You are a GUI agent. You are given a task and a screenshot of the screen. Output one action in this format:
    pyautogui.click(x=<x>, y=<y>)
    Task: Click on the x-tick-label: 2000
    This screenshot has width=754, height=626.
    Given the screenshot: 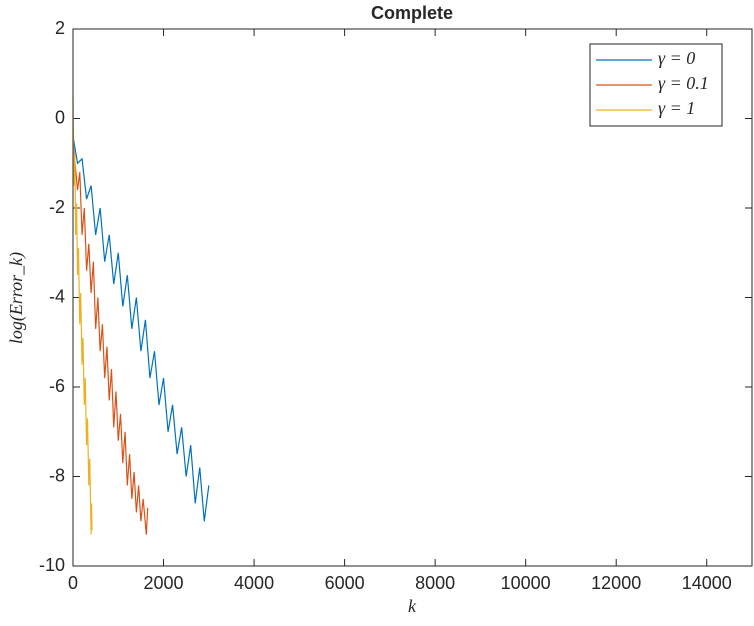 What is the action you would take?
    pyautogui.click(x=164, y=583)
    